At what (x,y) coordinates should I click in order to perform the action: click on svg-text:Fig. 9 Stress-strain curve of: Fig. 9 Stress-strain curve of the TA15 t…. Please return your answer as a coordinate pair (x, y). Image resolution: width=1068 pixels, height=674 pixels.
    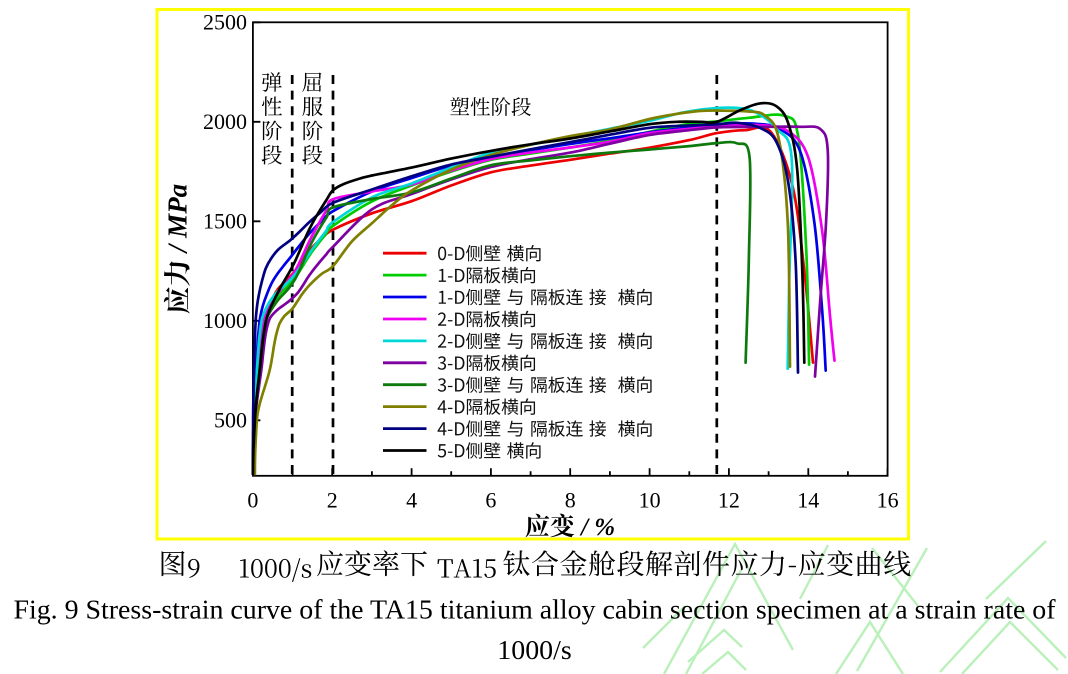
    Looking at the image, I should click on (534, 610).